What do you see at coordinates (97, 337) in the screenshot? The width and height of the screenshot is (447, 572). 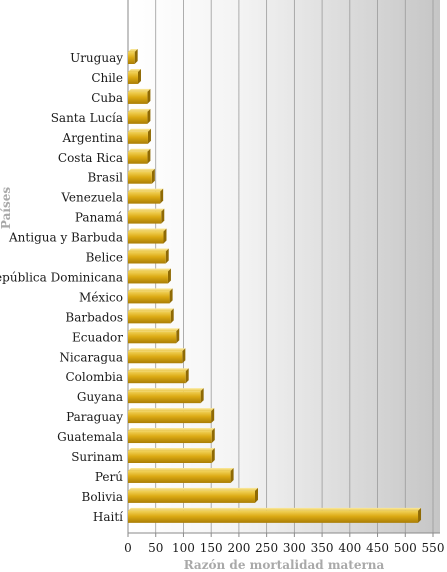 I see `category-label: Ecuador` at bounding box center [97, 337].